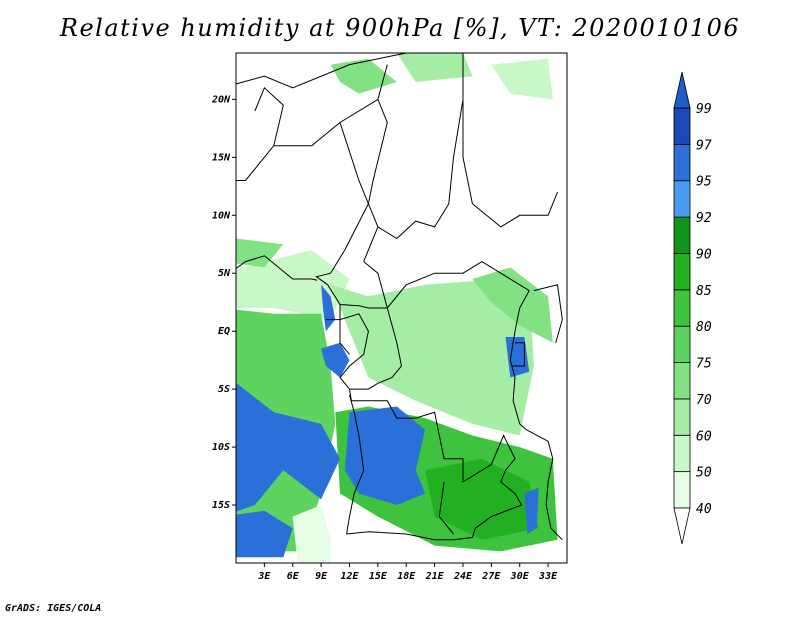  Describe the element at coordinates (224, 273) in the screenshot. I see `lat-tick-label: 5N` at that location.